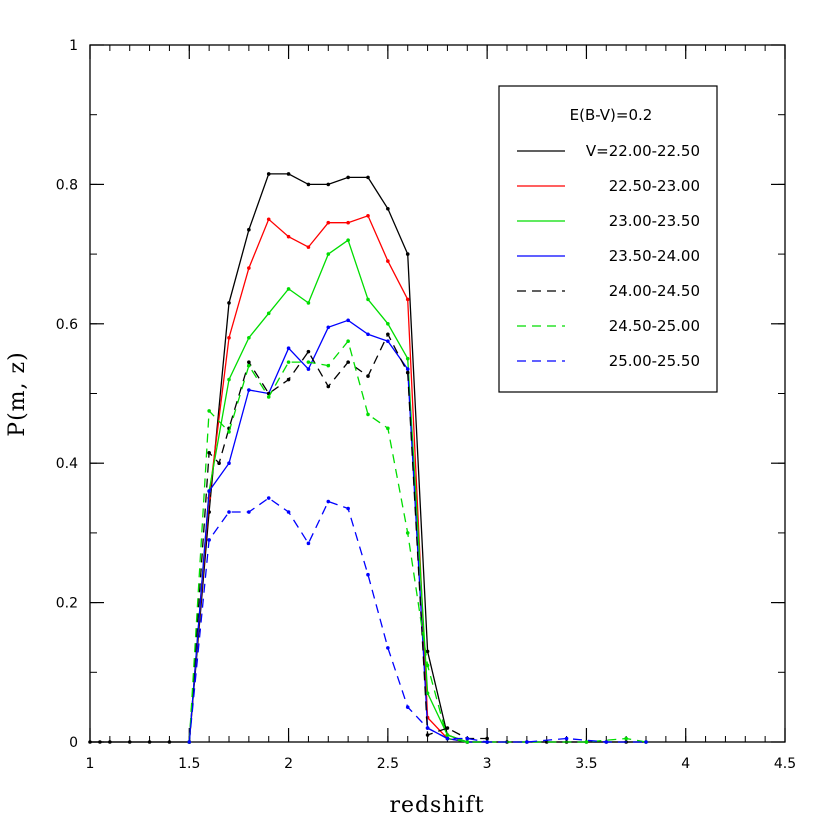  Describe the element at coordinates (586, 764) in the screenshot. I see `x-tick-label: 3.5` at that location.